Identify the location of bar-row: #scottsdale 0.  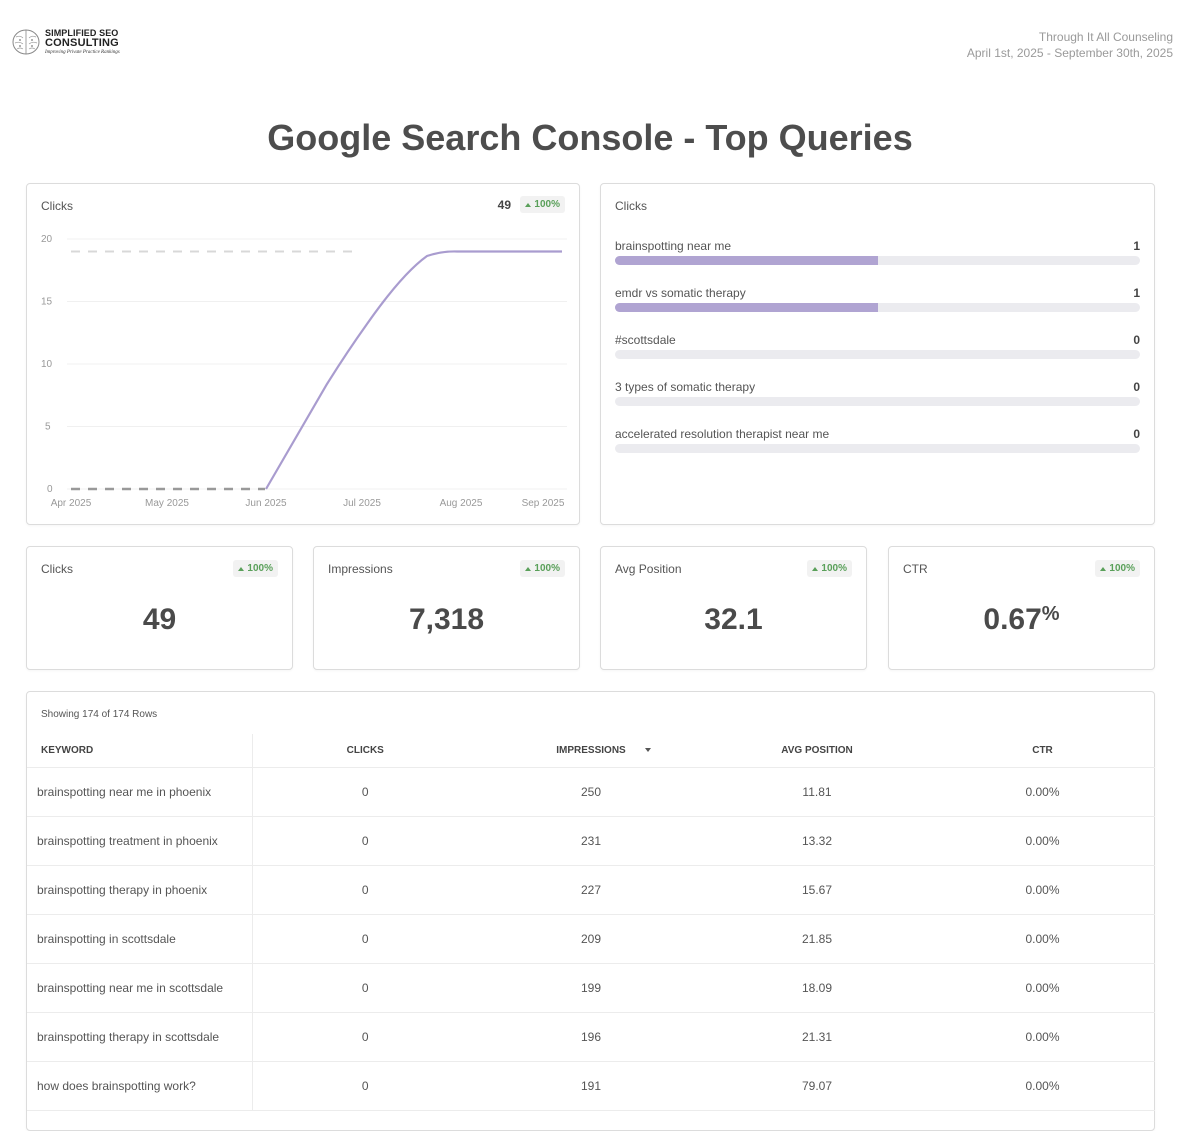
(877, 353).